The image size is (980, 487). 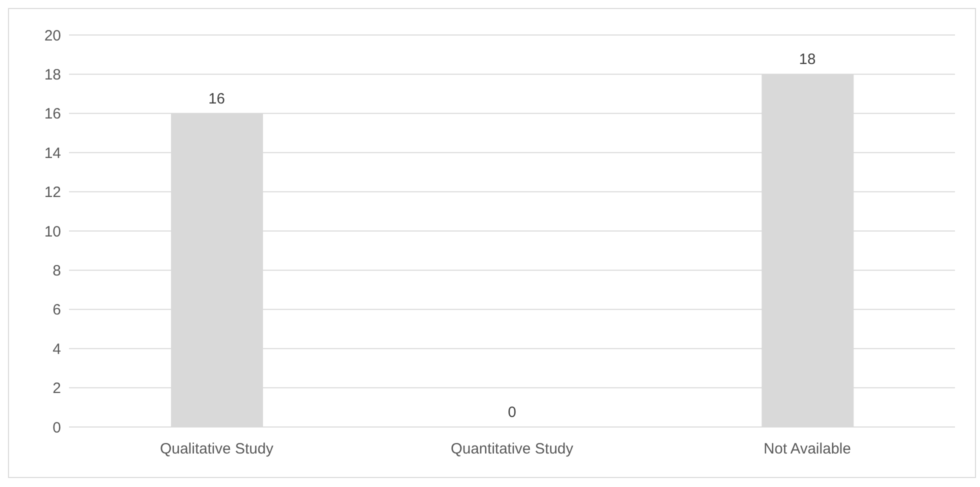 I want to click on y-tick-label: 18, so click(x=52, y=75).